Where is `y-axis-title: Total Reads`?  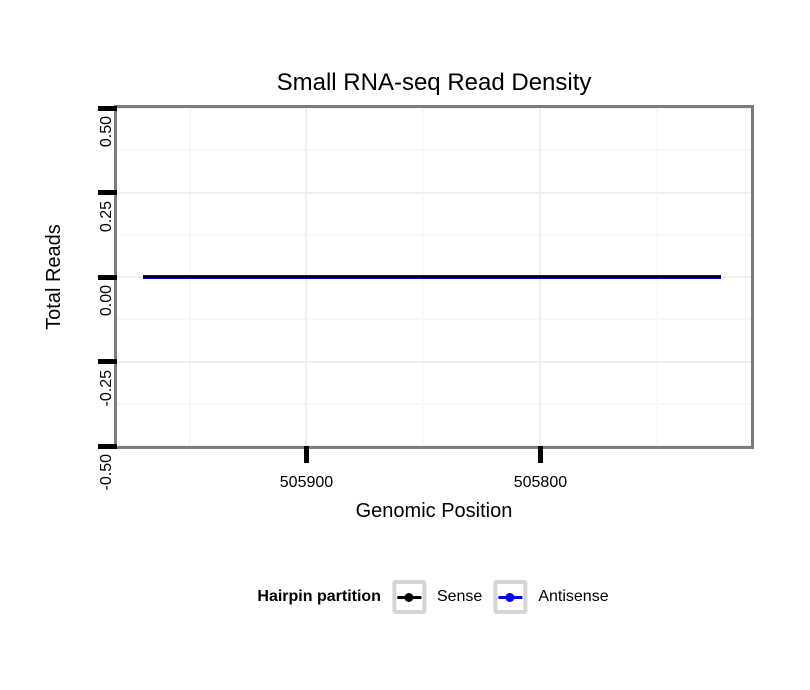 y-axis-title: Total Reads is located at coordinates (54, 277).